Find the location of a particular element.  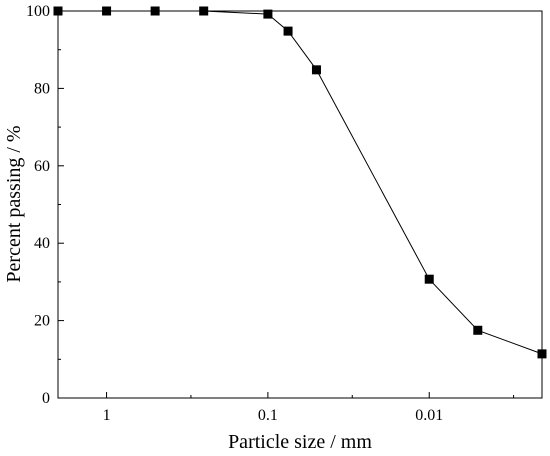

x-axis-label: Particle size / mm is located at coordinates (300, 442).